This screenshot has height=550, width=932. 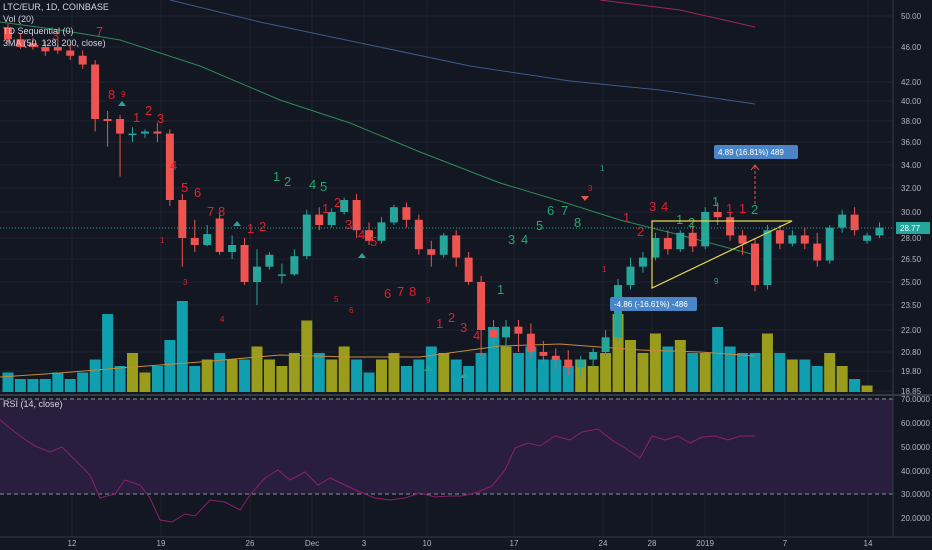 What do you see at coordinates (99, 31) in the screenshot?
I see `svg-text: 7` at bounding box center [99, 31].